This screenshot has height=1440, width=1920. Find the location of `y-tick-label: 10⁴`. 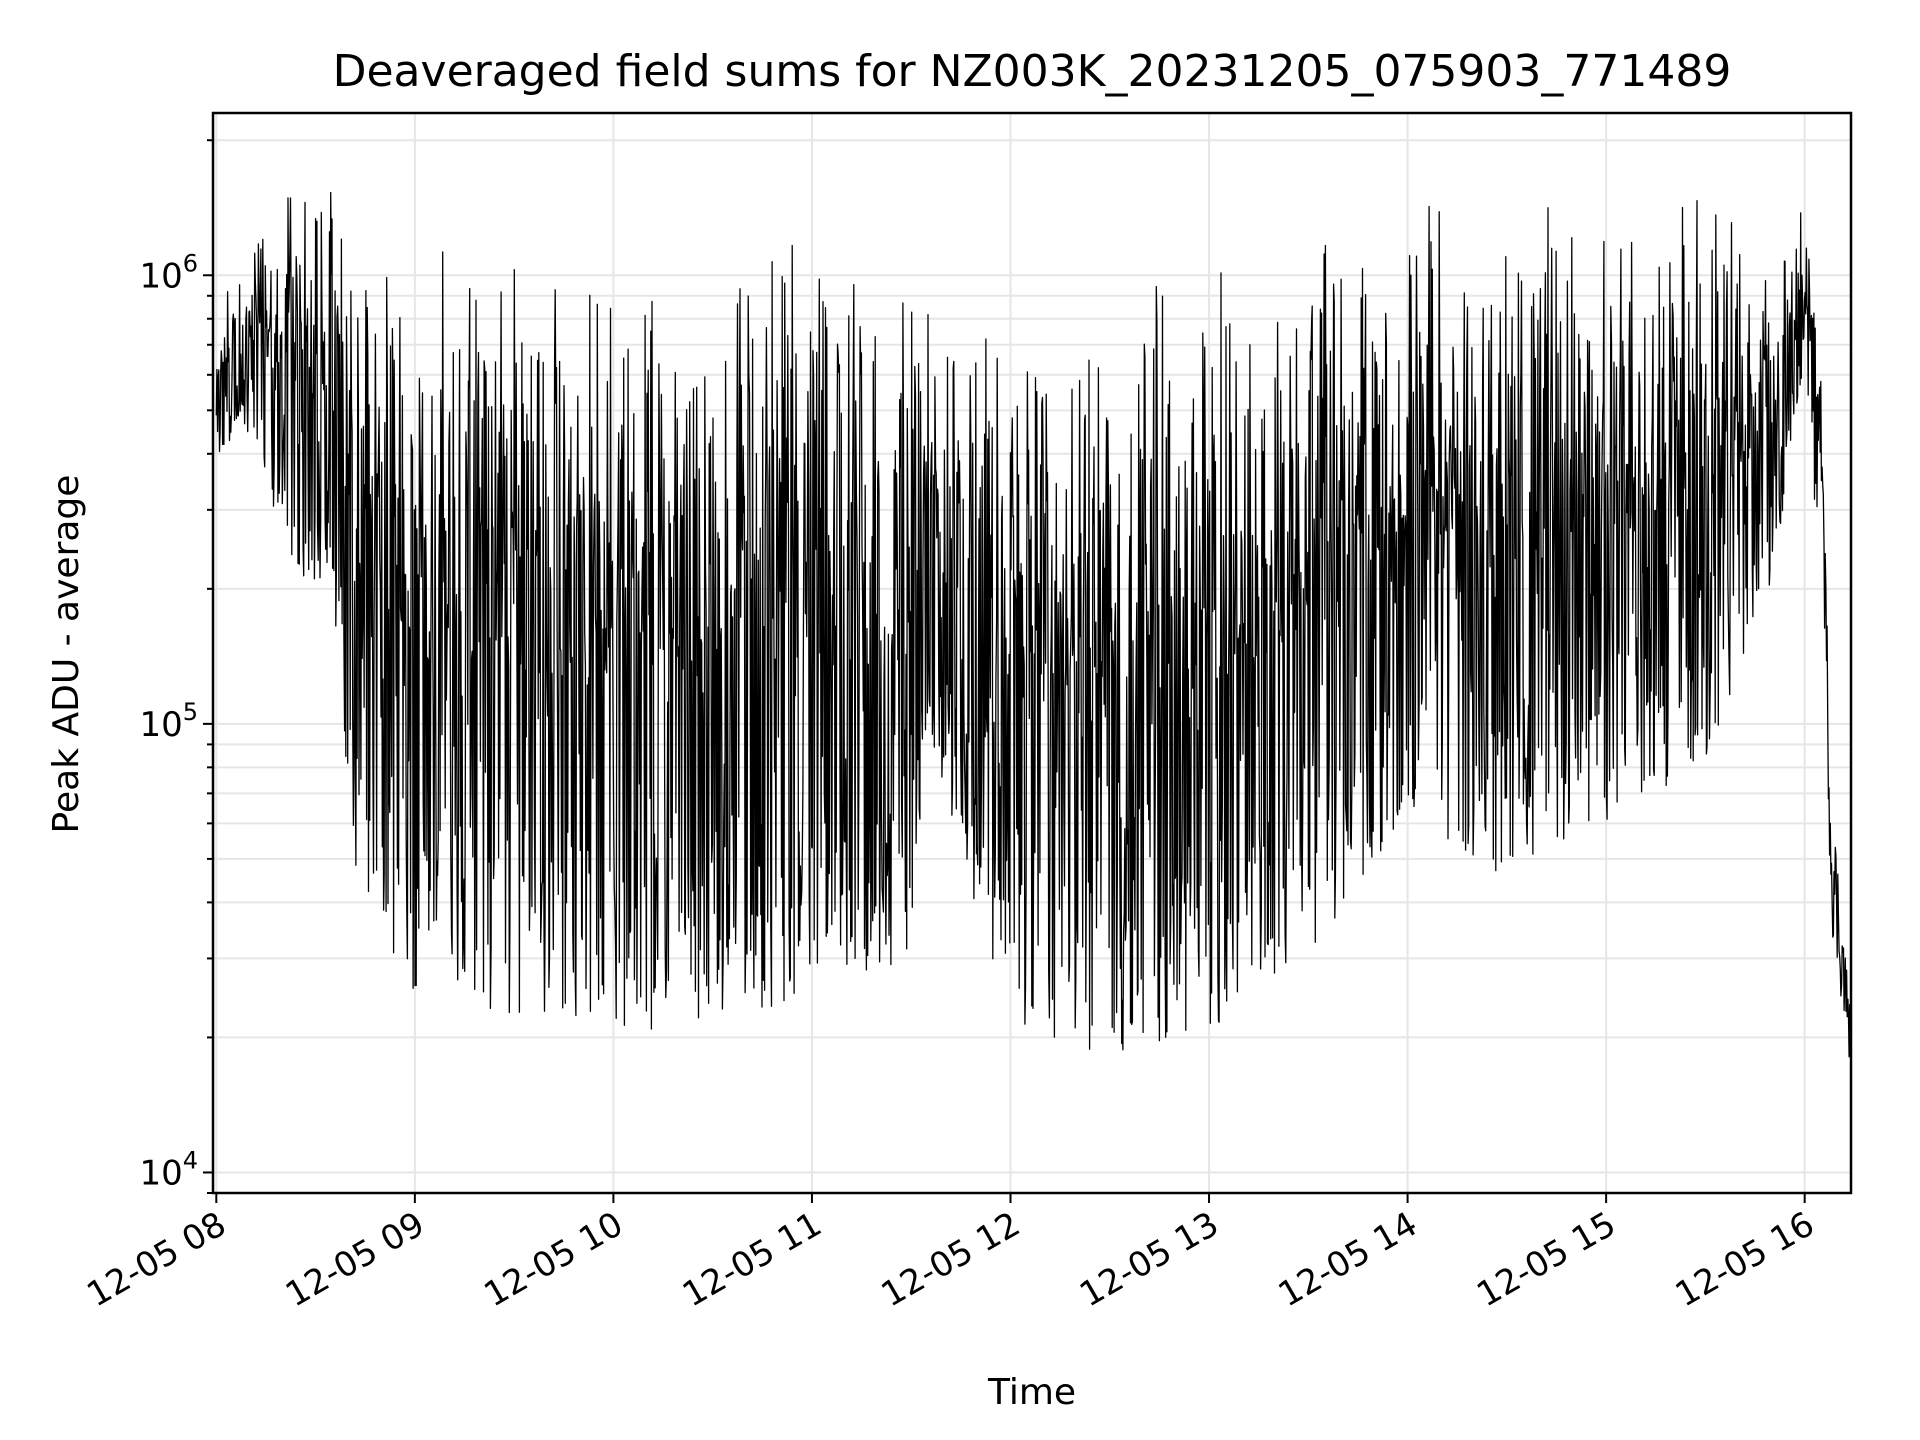

y-tick-label: 10⁴ is located at coordinates (168, 1169).